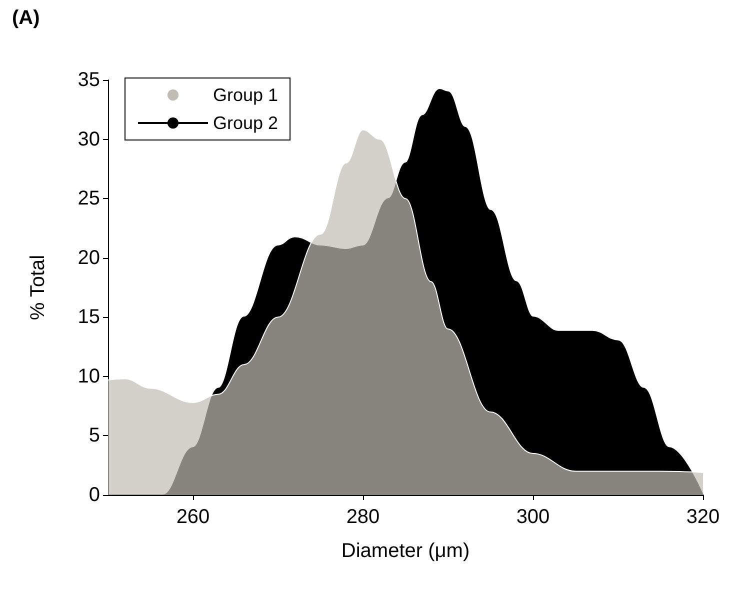 The image size is (733, 596). Describe the element at coordinates (89, 80) in the screenshot. I see `y-tick-label: 35` at that location.